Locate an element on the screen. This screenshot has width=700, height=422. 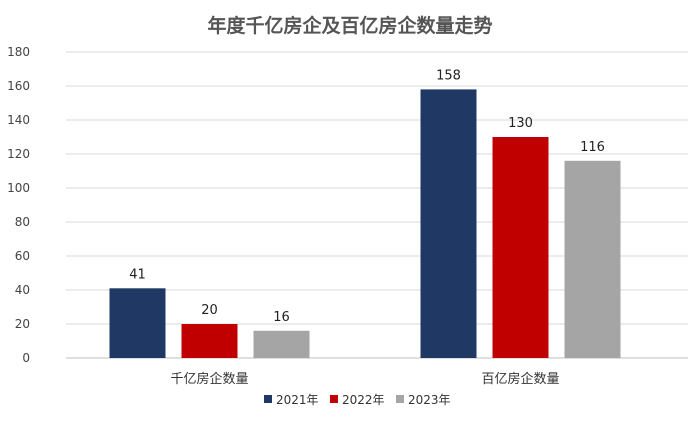
y-tick-label: 20 is located at coordinates (22, 324).